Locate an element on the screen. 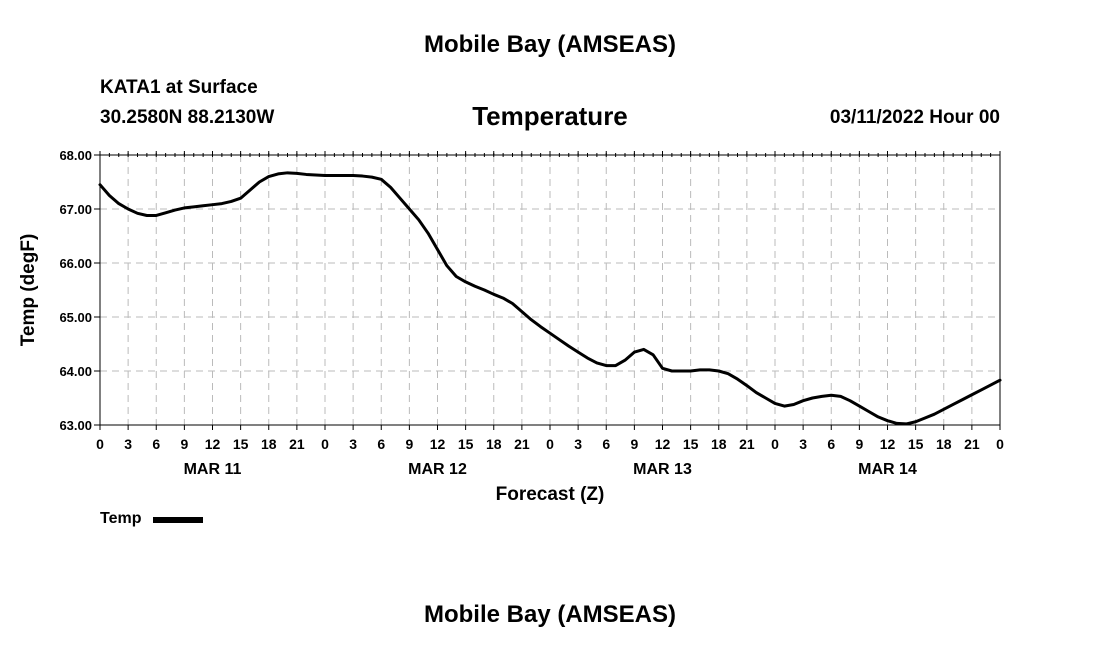 The width and height of the screenshot is (1100, 650). day-label: MAR 11 is located at coordinates (213, 469).